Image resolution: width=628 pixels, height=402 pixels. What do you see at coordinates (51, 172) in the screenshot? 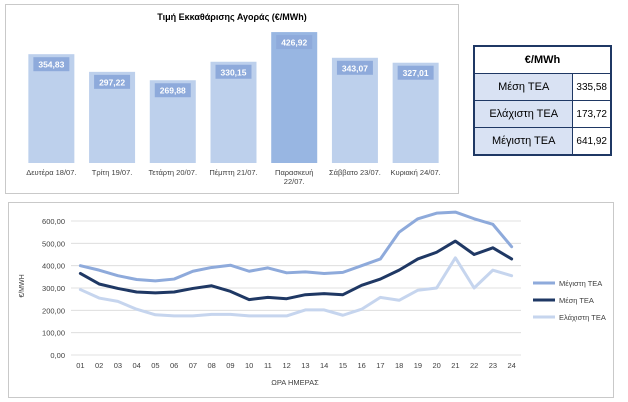
I see `bar-category-label: Δευτέρα 18/07.` at bounding box center [51, 172].